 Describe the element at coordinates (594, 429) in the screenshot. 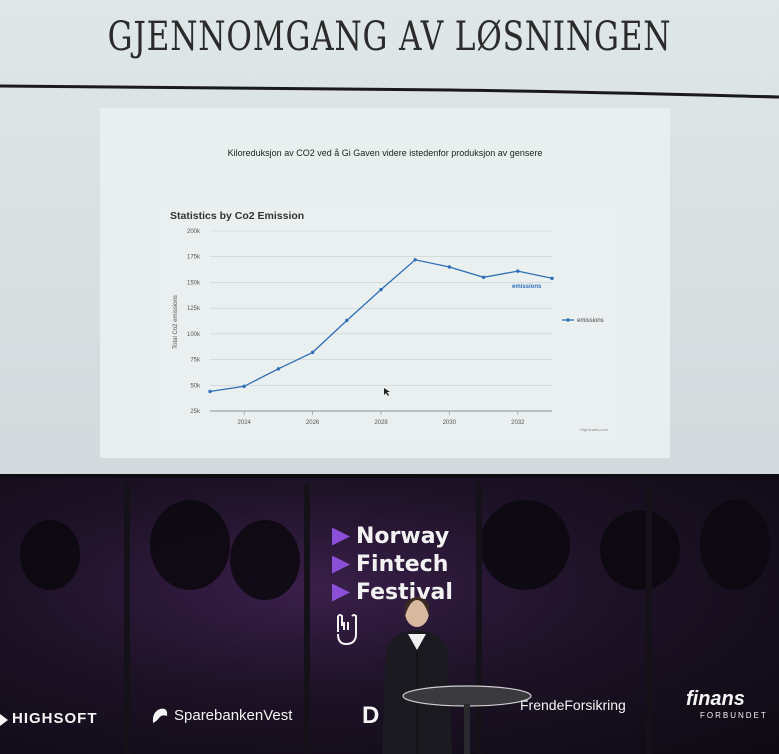

I see `highcharts-credit: Highcharts.com` at that location.